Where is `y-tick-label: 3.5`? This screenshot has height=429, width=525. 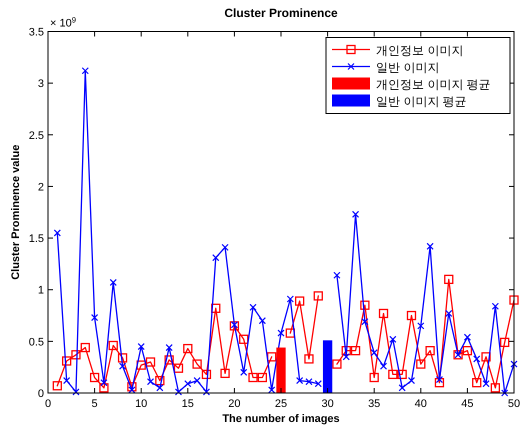 y-tick-label: 3.5 is located at coordinates (36, 32).